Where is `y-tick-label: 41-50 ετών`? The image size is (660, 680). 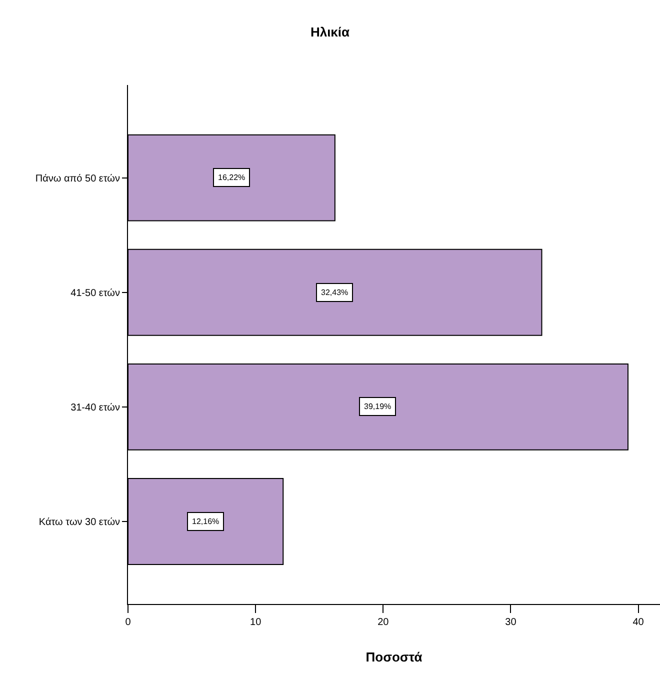 y-tick-label: 41-50 ετών is located at coordinates (95, 293).